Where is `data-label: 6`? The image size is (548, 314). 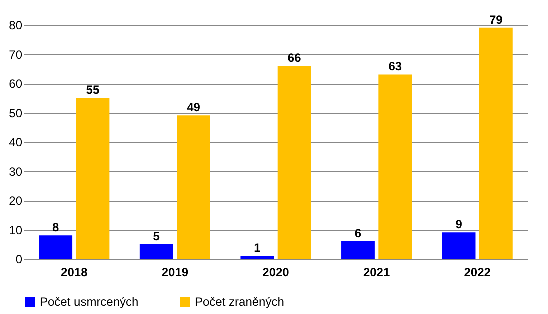
data-label: 6 is located at coordinates (358, 233).